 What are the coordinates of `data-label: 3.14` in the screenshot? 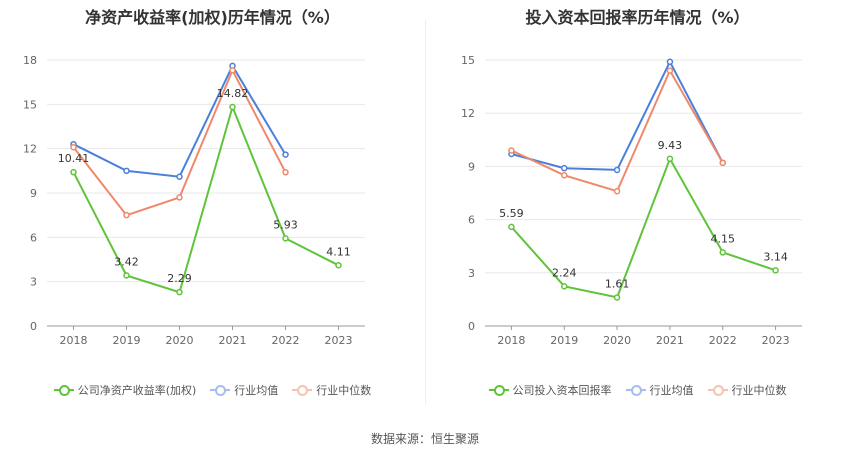 It's located at (775, 256).